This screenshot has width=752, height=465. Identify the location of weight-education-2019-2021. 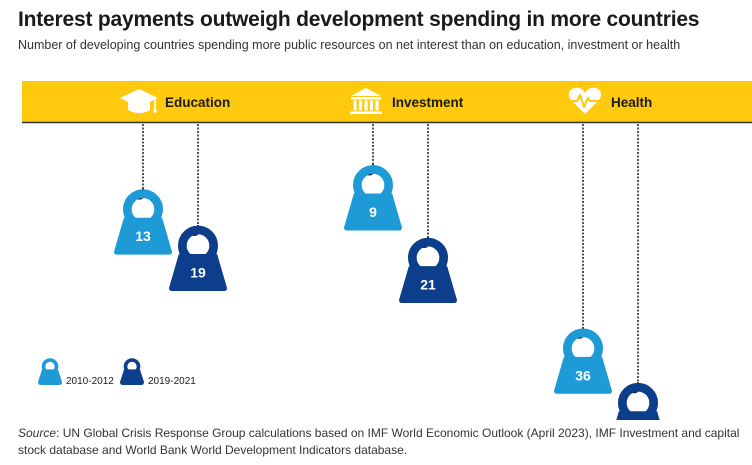
(198, 258).